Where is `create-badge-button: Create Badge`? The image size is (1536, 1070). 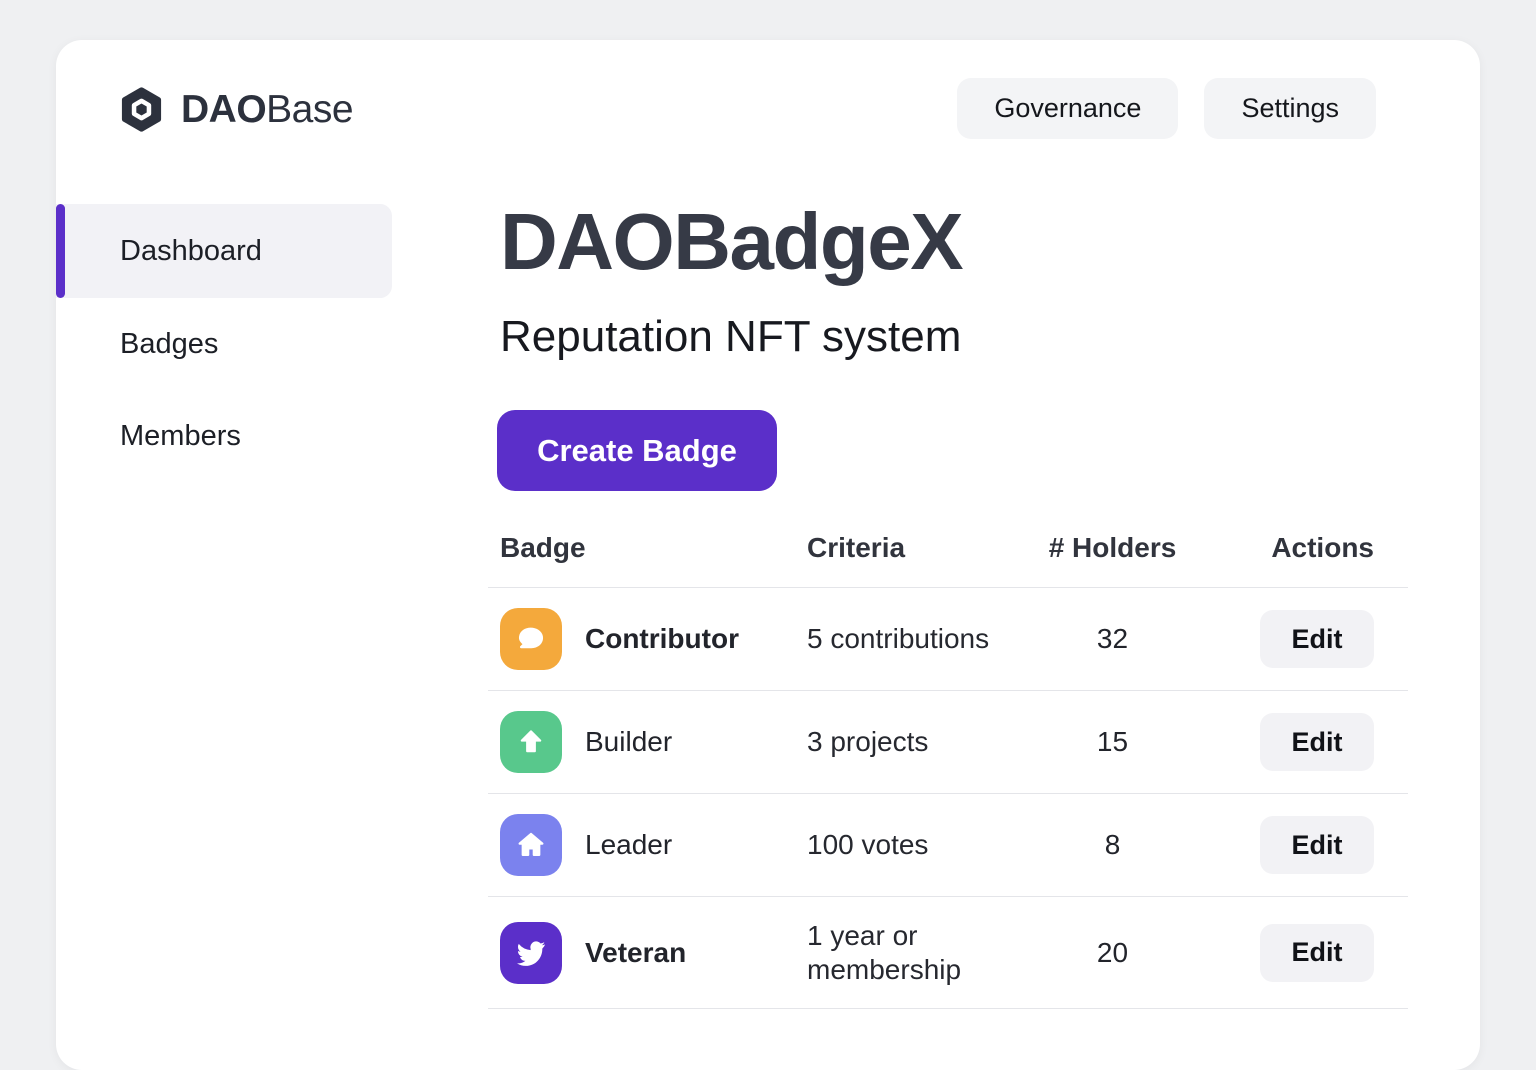
create-badge-button: Create Badge is located at coordinates (637, 450).